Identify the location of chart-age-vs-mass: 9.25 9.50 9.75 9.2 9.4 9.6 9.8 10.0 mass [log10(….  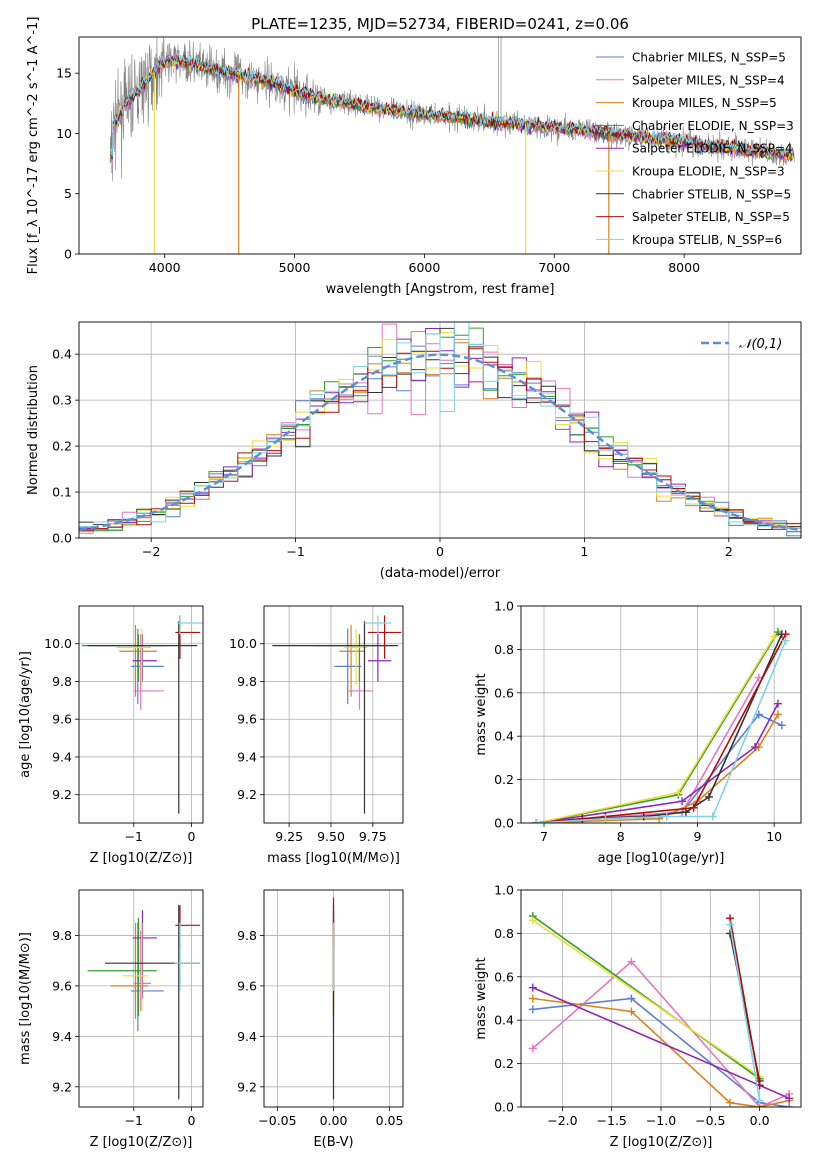
(316, 735).